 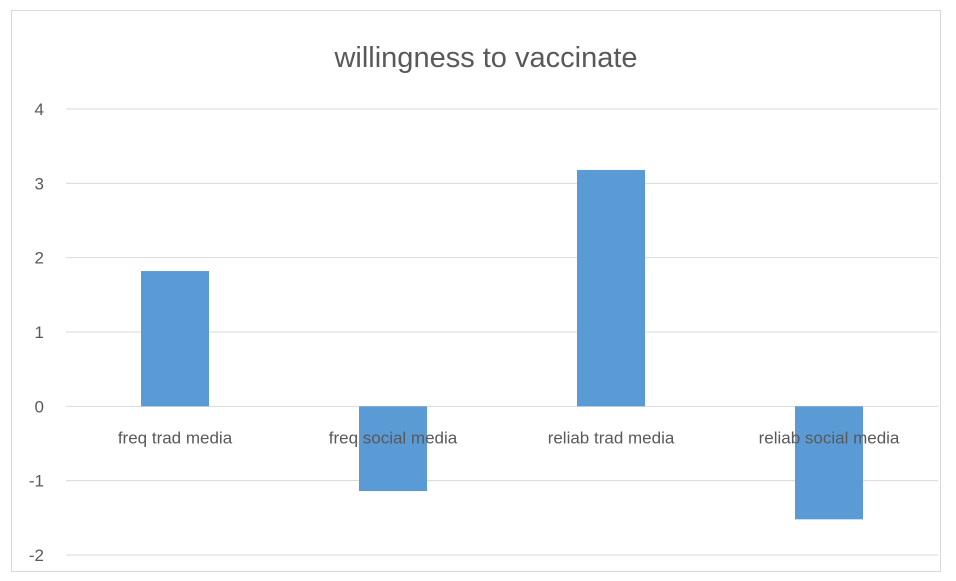 I want to click on chart-title: willingness to vaccinate, so click(x=485, y=58).